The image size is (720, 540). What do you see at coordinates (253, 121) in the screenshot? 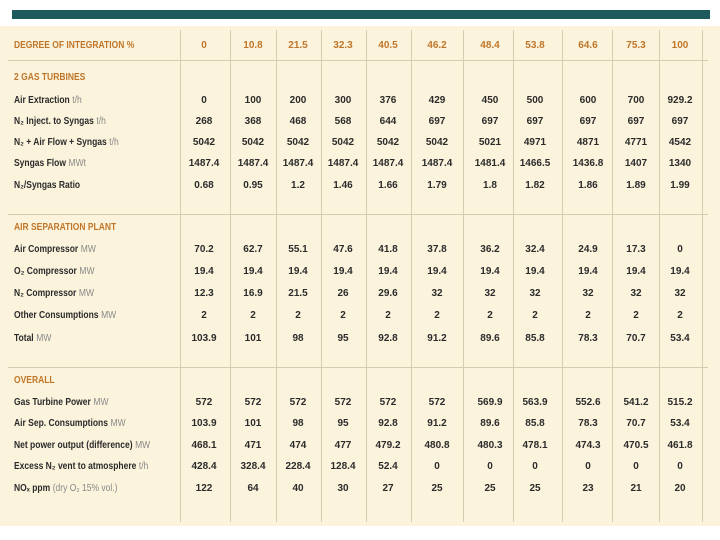
I see `cell-value: 368` at bounding box center [253, 121].